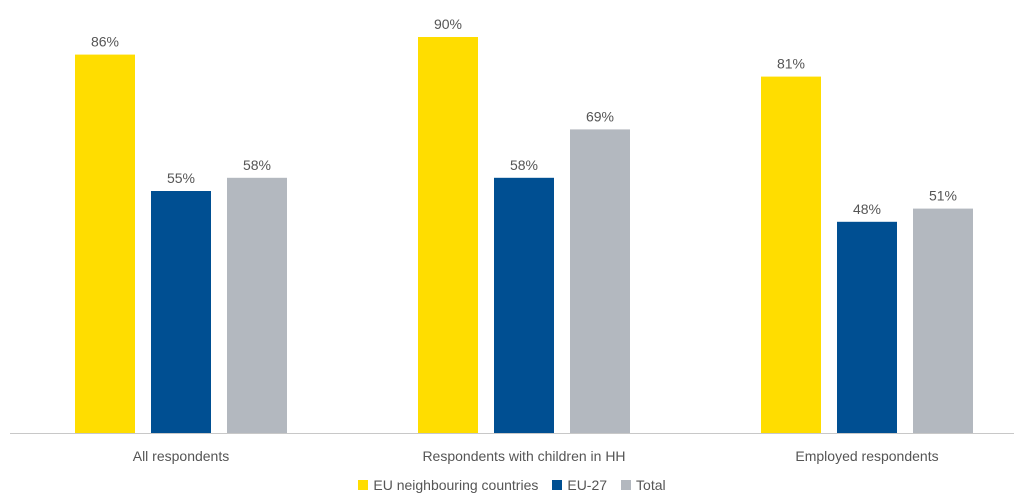 The width and height of the screenshot is (1024, 494). What do you see at coordinates (448, 24) in the screenshot?
I see `value-label-1-0: 90%` at bounding box center [448, 24].